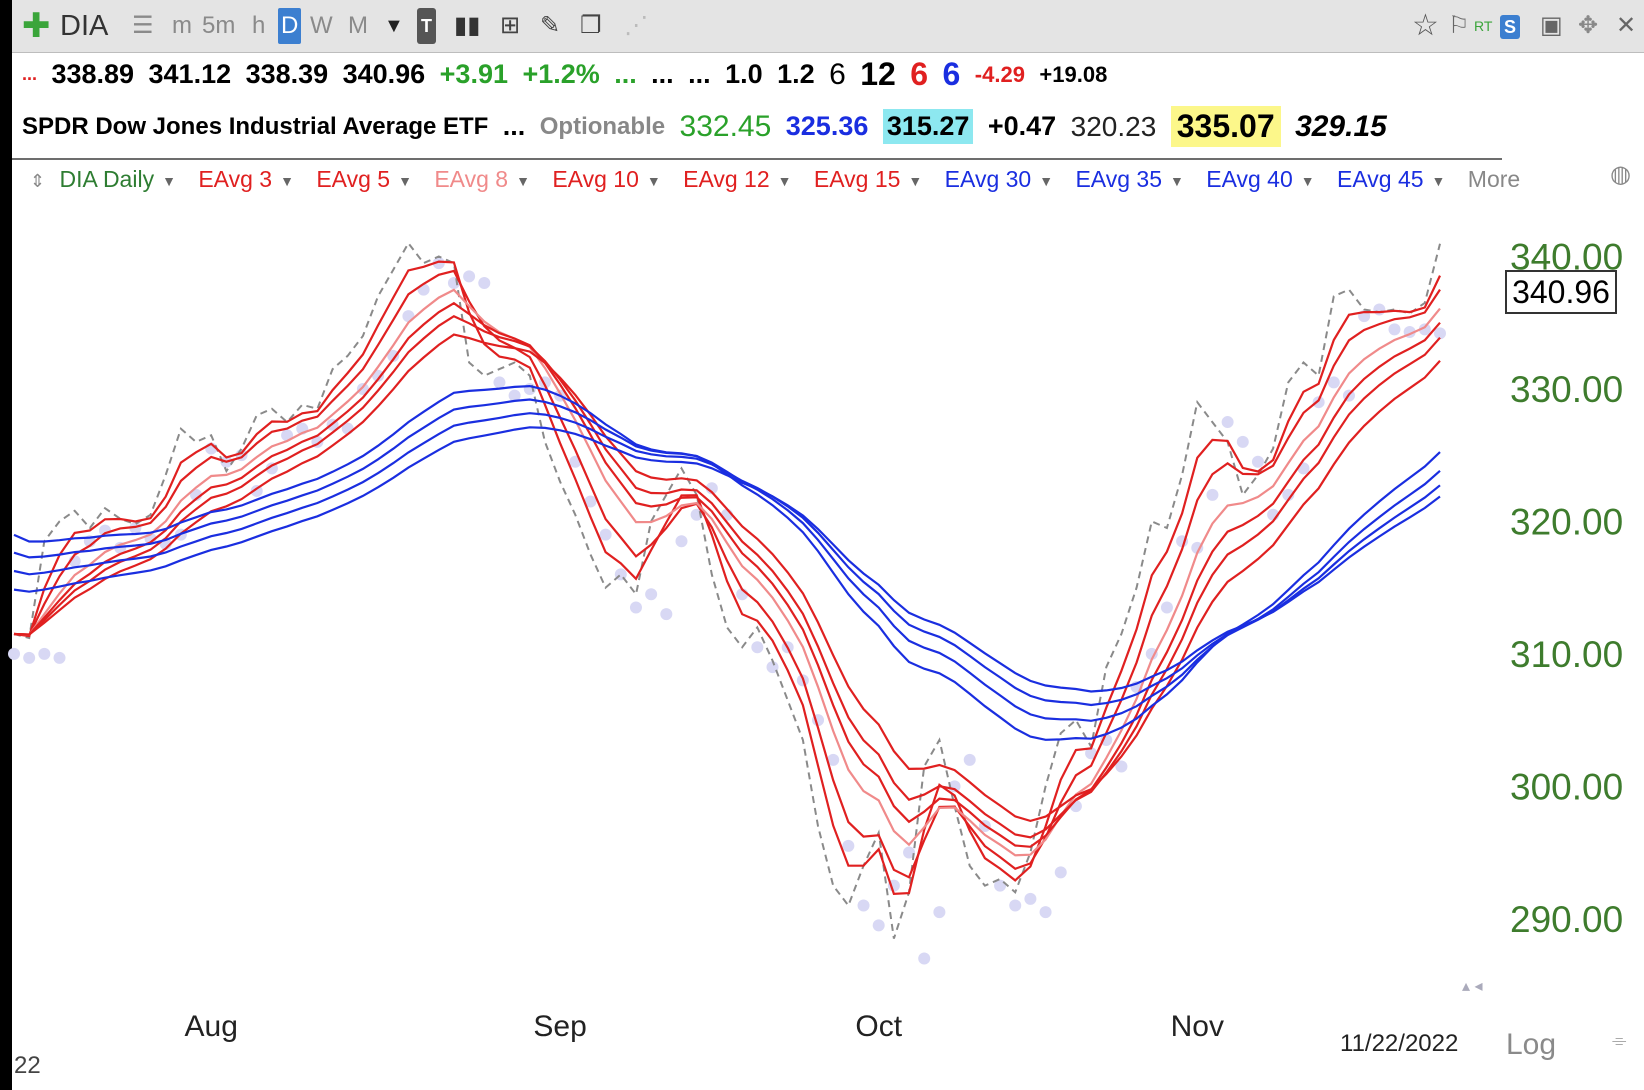 The height and width of the screenshot is (1090, 1644). Describe the element at coordinates (1341, 126) in the screenshot. I see `value-italic: 329.15` at that location.